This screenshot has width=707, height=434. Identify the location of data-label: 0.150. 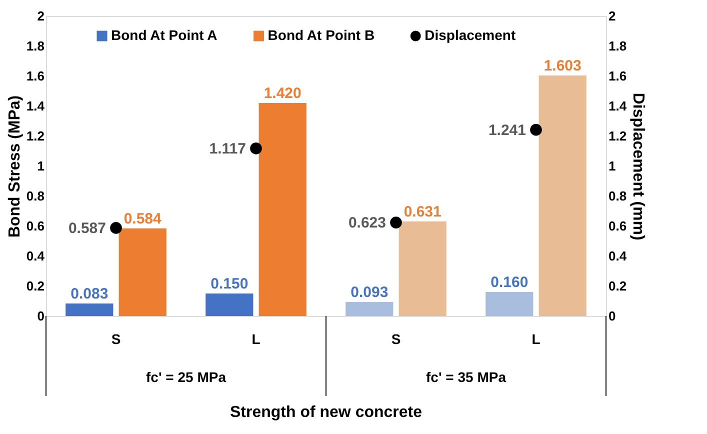
(229, 284).